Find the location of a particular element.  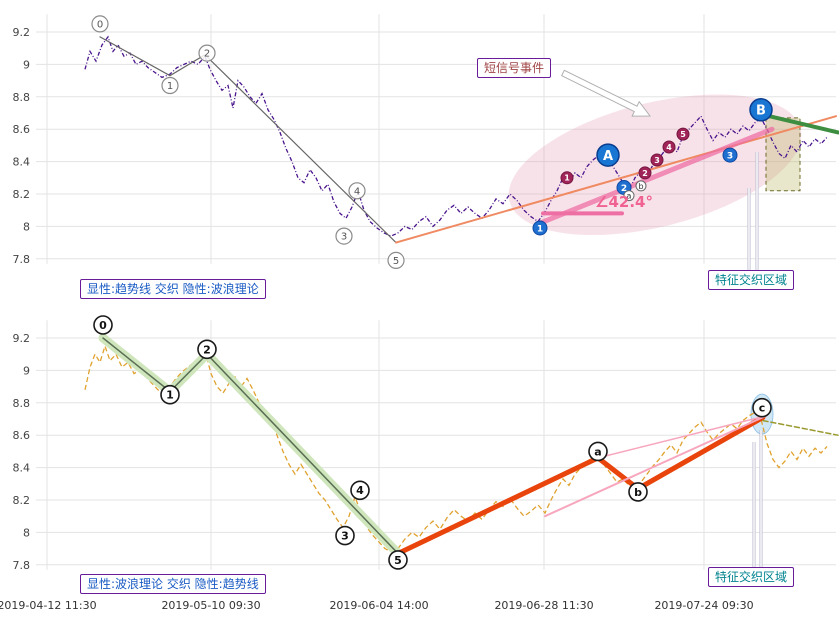

wave-marker-label: c is located at coordinates (762, 408).